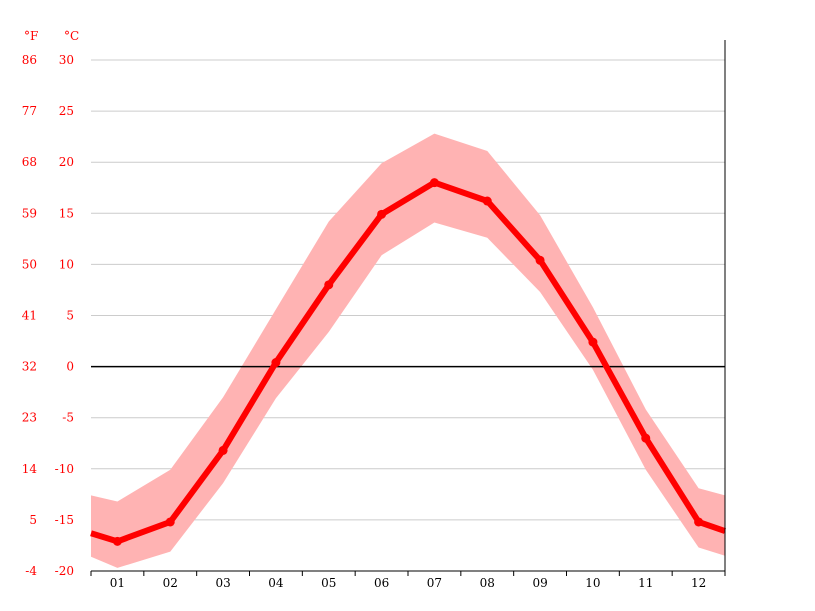  Describe the element at coordinates (29, 213) in the screenshot. I see `y-tick-label-f: 59` at that location.